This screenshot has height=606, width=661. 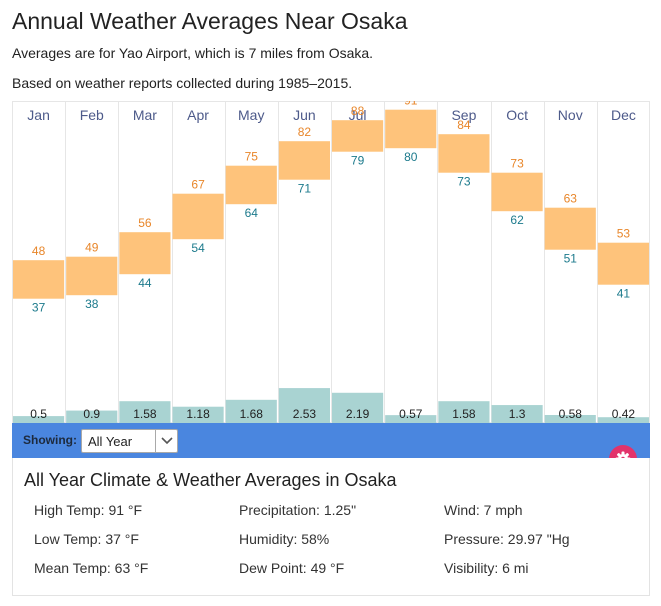 What do you see at coordinates (252, 157) in the screenshot?
I see `high-temp-label: 75` at bounding box center [252, 157].